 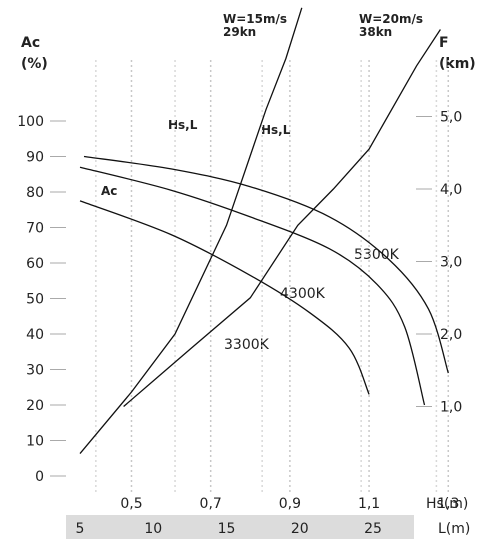 I want to click on series-label-hsl-1: Hs,L, so click(x=183, y=125).